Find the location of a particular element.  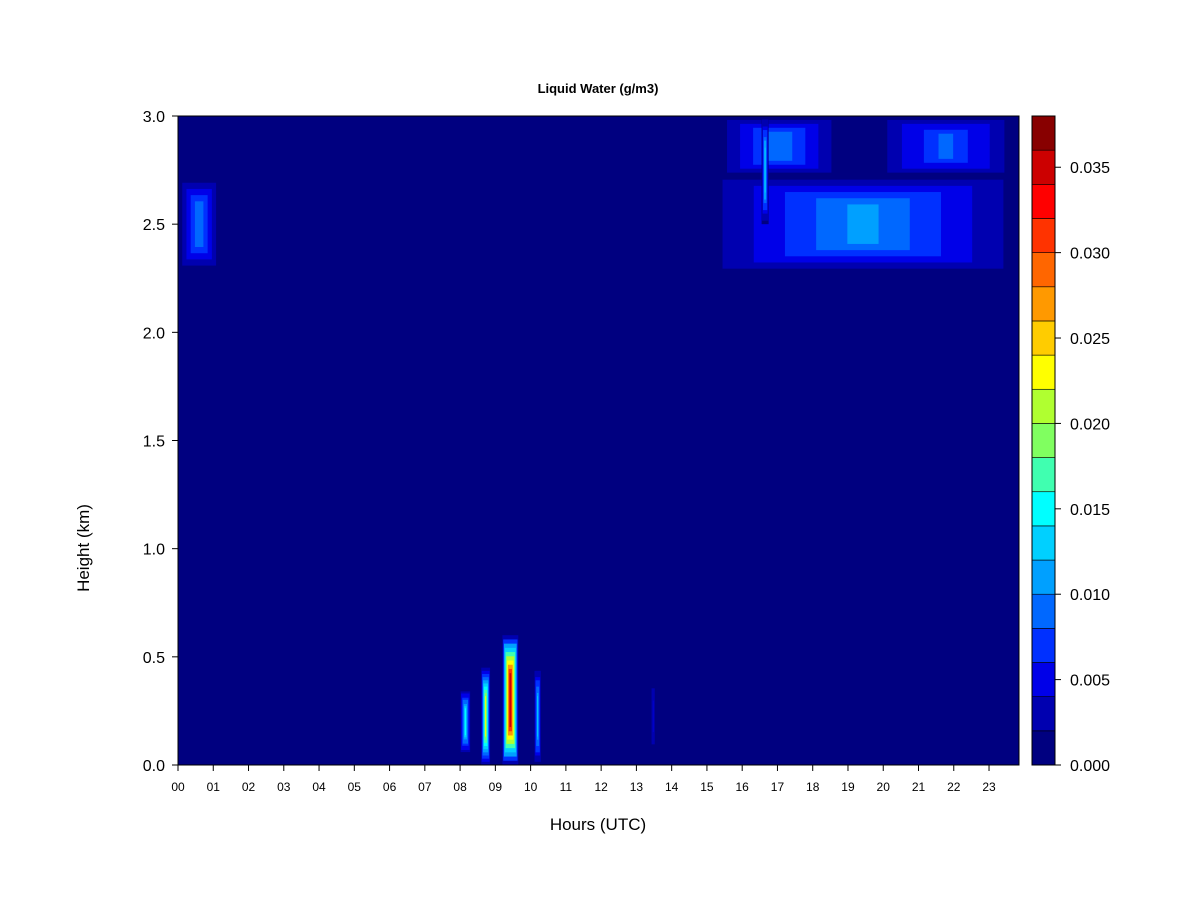

x-tick-label: 02 is located at coordinates (249, 787).